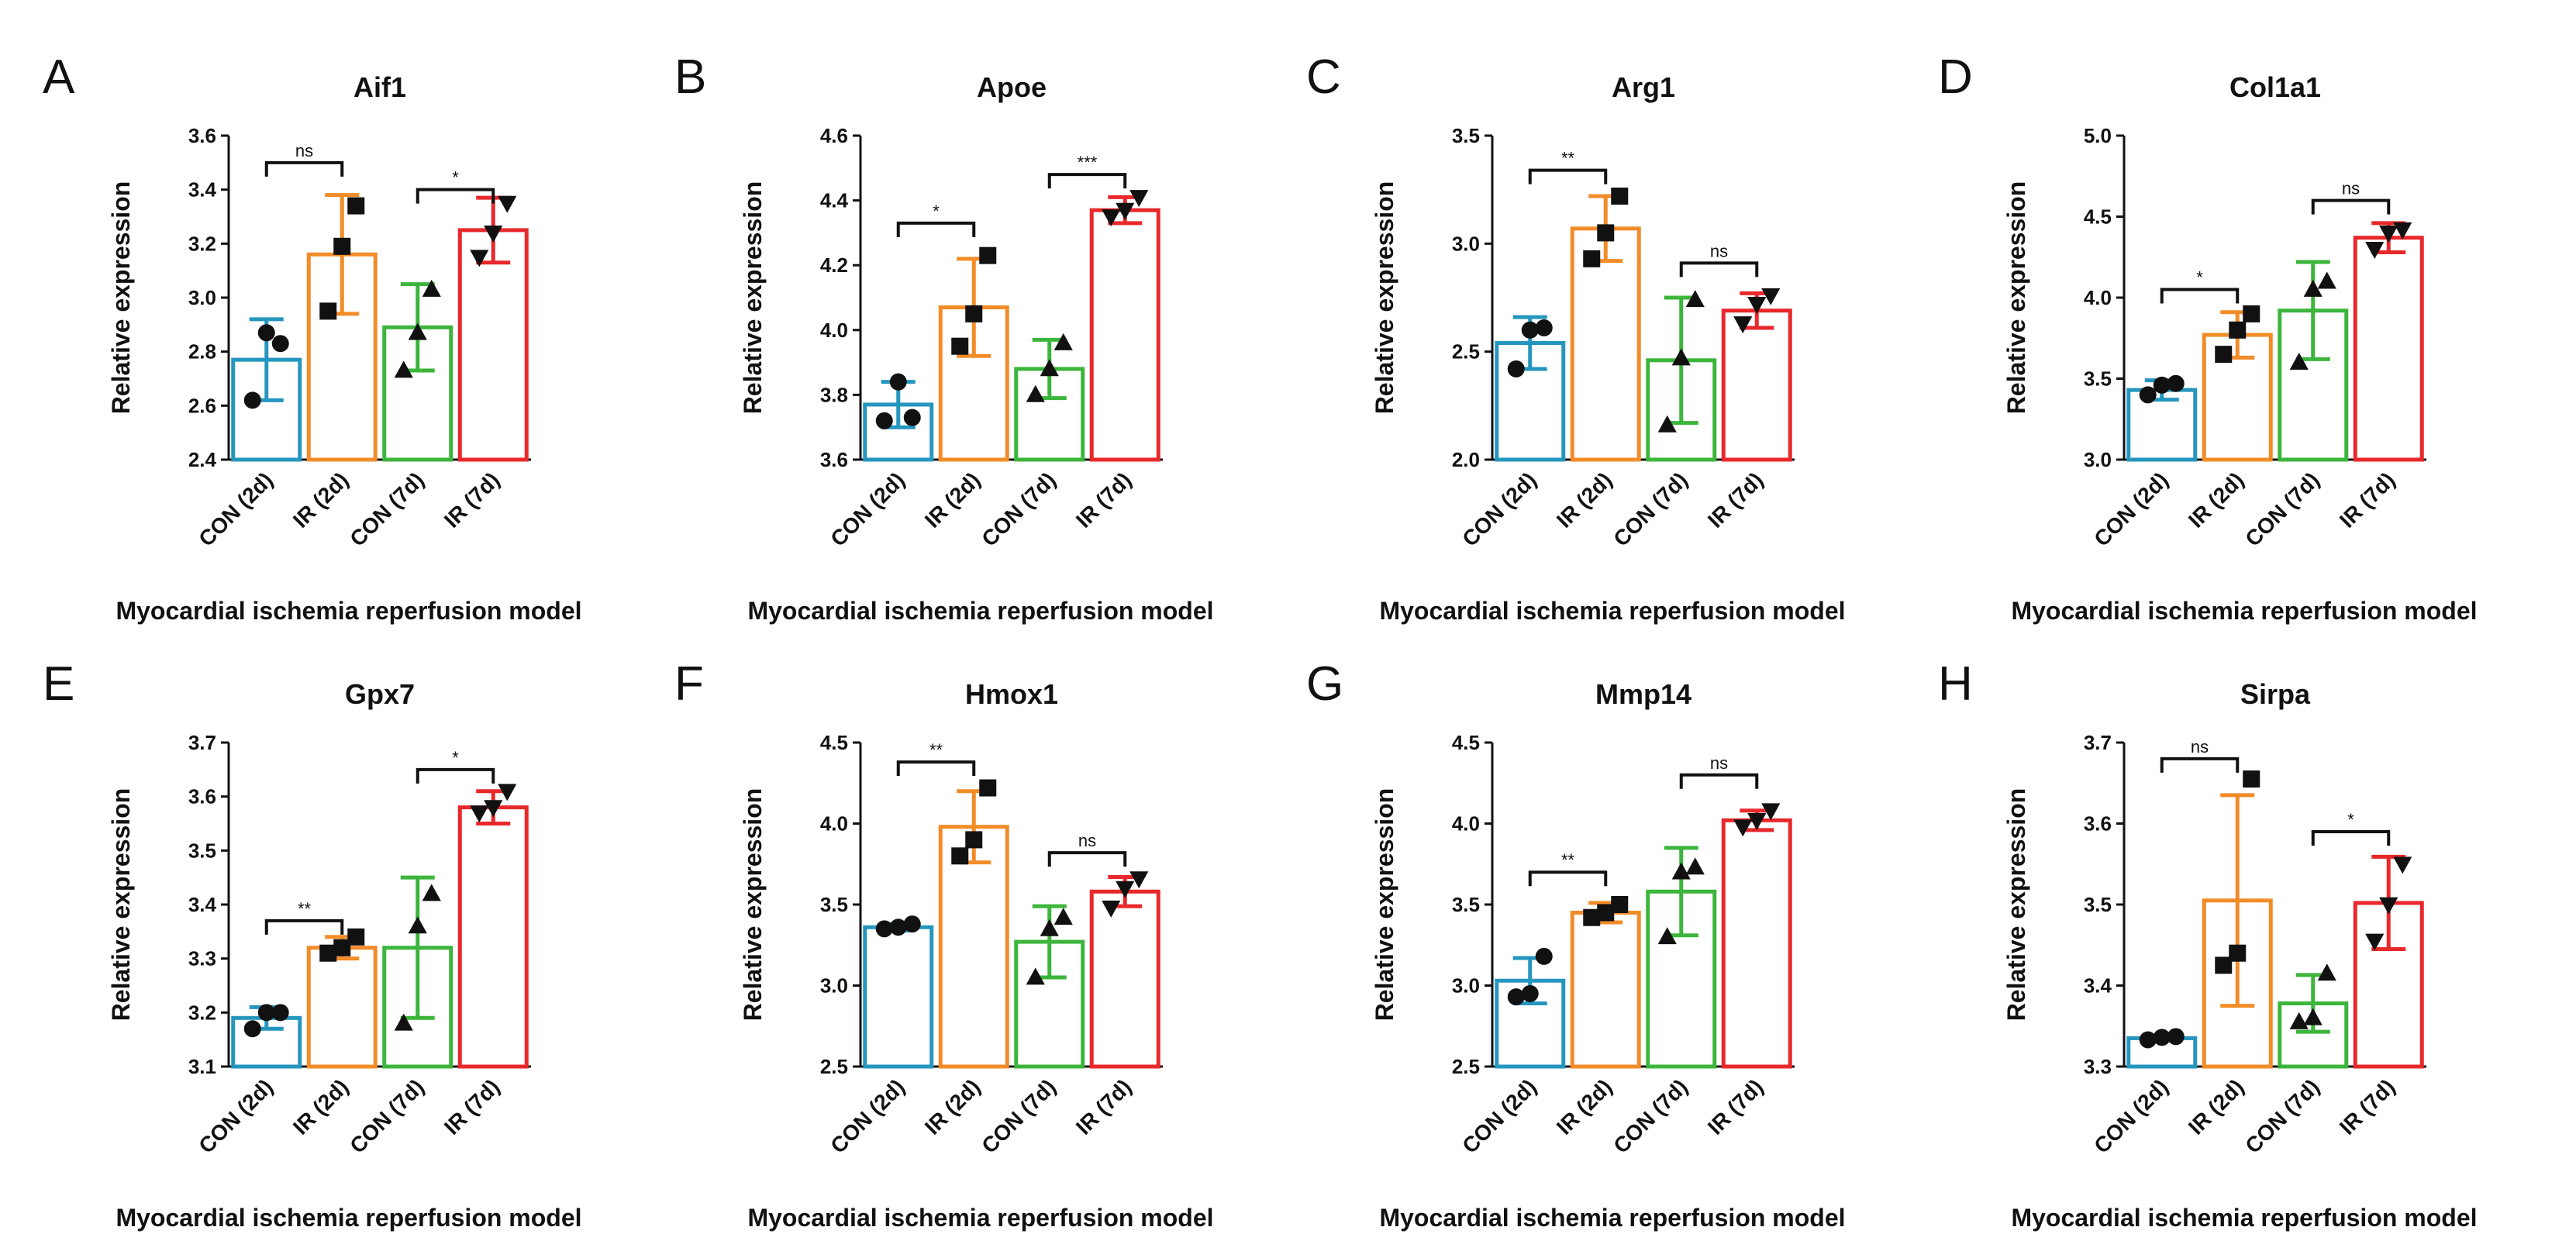 This screenshot has height=1258, width=2576. Describe the element at coordinates (2098, 217) in the screenshot. I see `y-tick-label: 4.5` at that location.